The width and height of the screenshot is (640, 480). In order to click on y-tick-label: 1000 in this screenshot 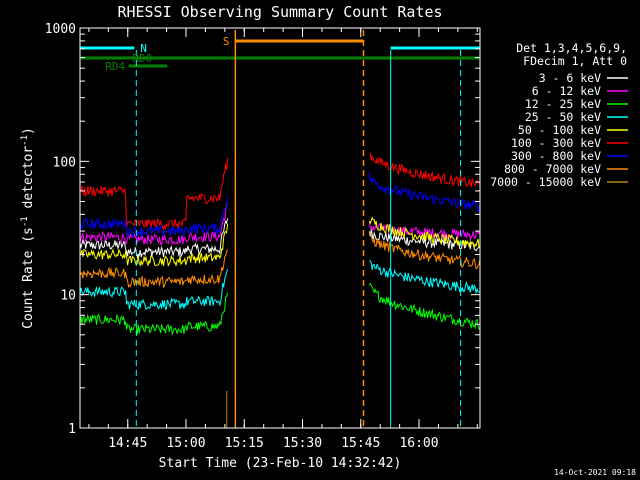, I will do `click(60, 29)`.